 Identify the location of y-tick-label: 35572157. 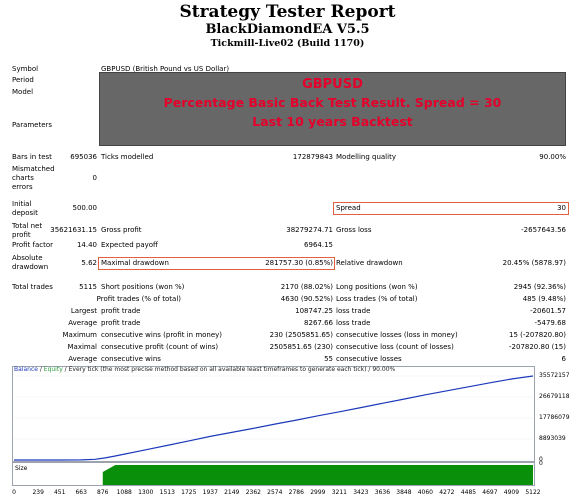
(554, 375).